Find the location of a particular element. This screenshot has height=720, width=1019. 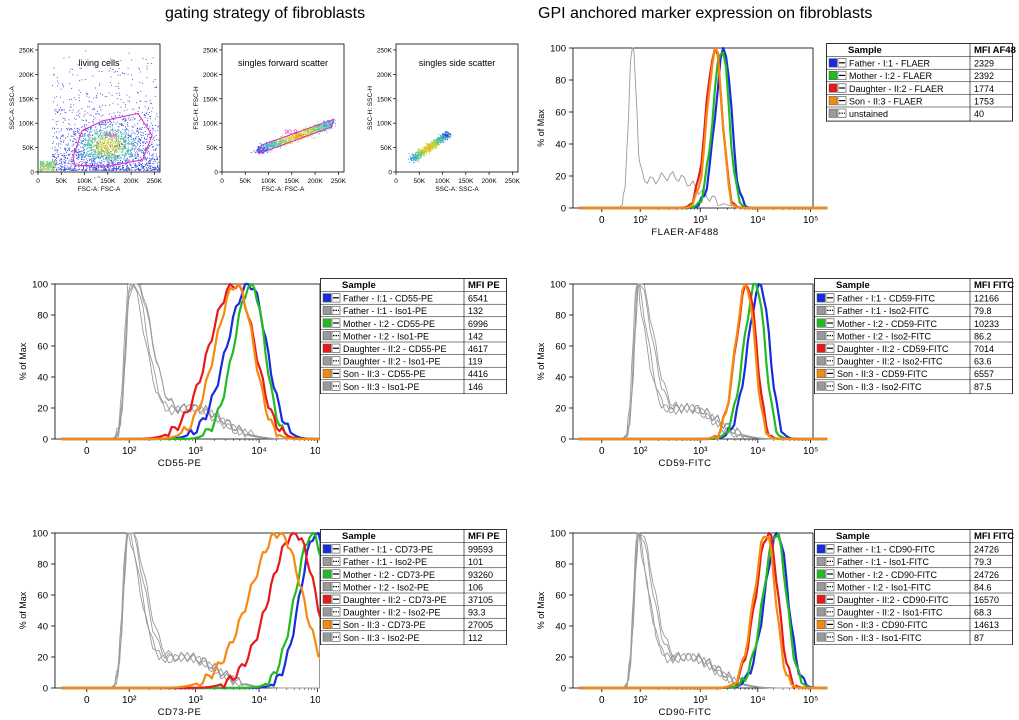

legend-series-name: Mother - I:2 - CD55-PE is located at coordinates (389, 324).